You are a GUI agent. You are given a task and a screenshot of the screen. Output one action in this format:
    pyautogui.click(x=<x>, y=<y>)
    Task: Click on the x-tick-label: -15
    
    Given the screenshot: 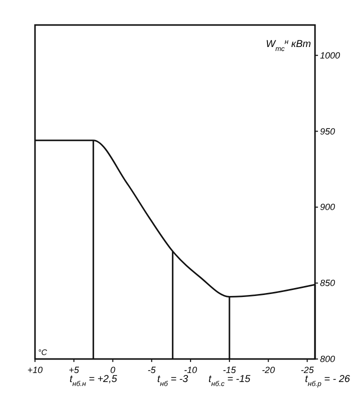 What is the action you would take?
    pyautogui.click(x=229, y=370)
    